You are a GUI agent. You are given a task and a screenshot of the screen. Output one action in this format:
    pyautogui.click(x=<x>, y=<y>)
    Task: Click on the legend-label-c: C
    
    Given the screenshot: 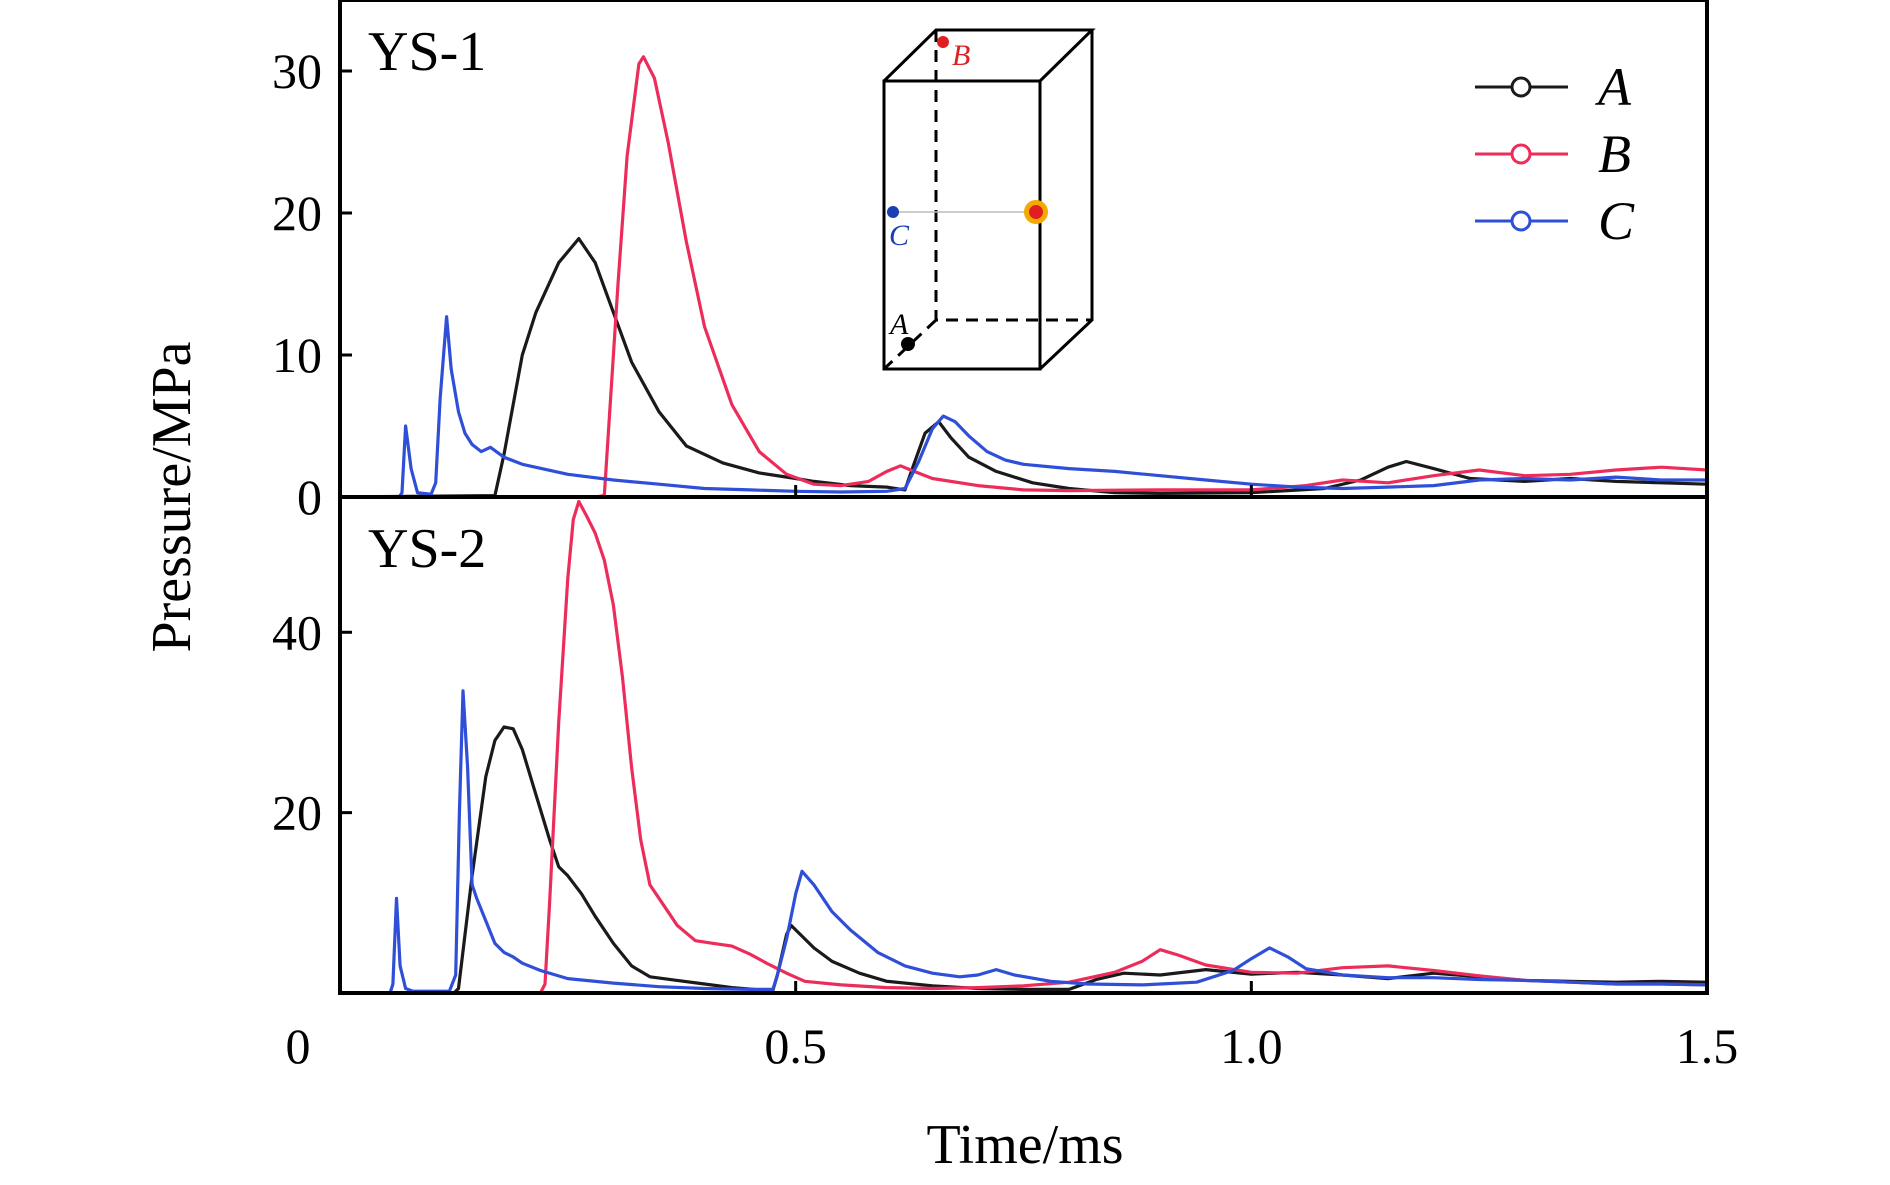 What is the action you would take?
    pyautogui.click(x=1616, y=221)
    